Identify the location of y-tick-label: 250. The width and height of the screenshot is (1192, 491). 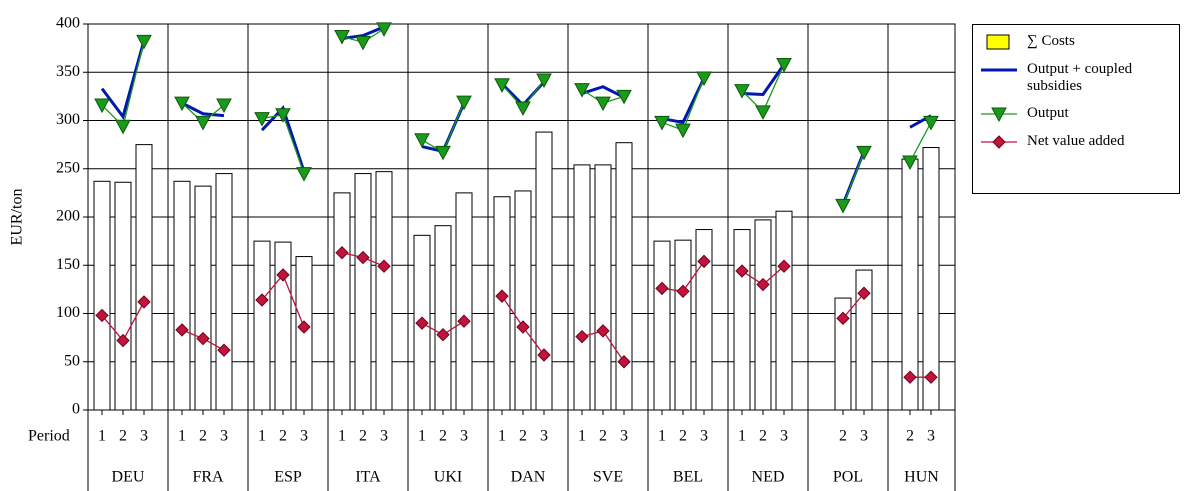
(68, 167).